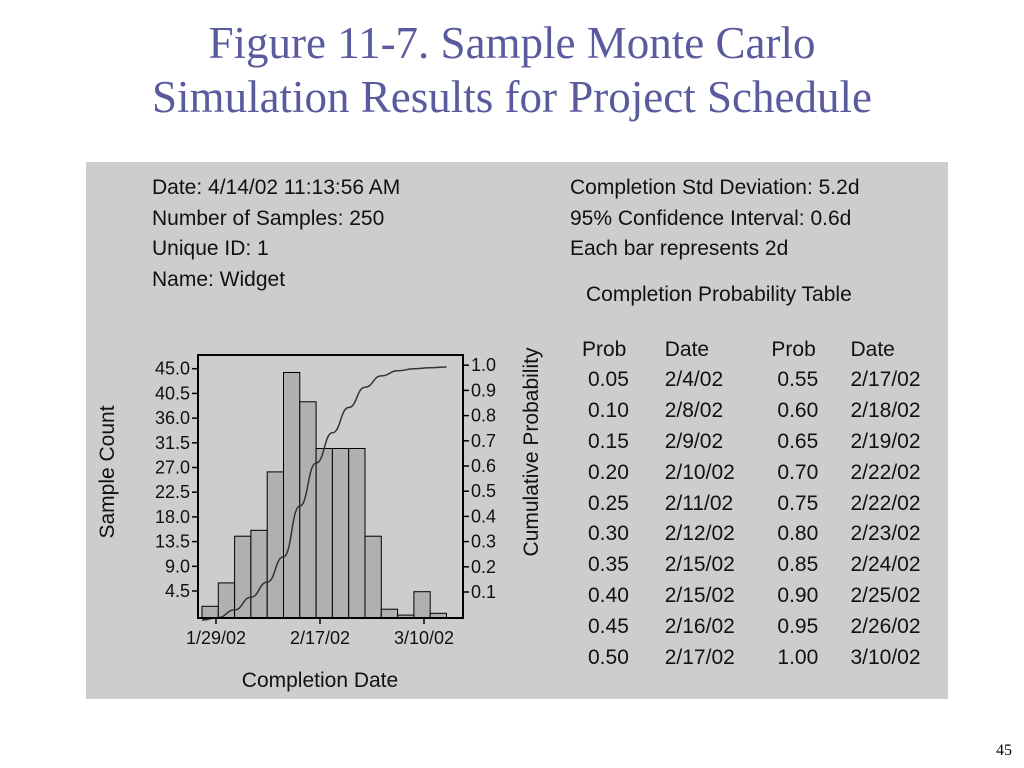 This screenshot has height=768, width=1024. I want to click on y2-tick-label: 0.8, so click(483, 416).